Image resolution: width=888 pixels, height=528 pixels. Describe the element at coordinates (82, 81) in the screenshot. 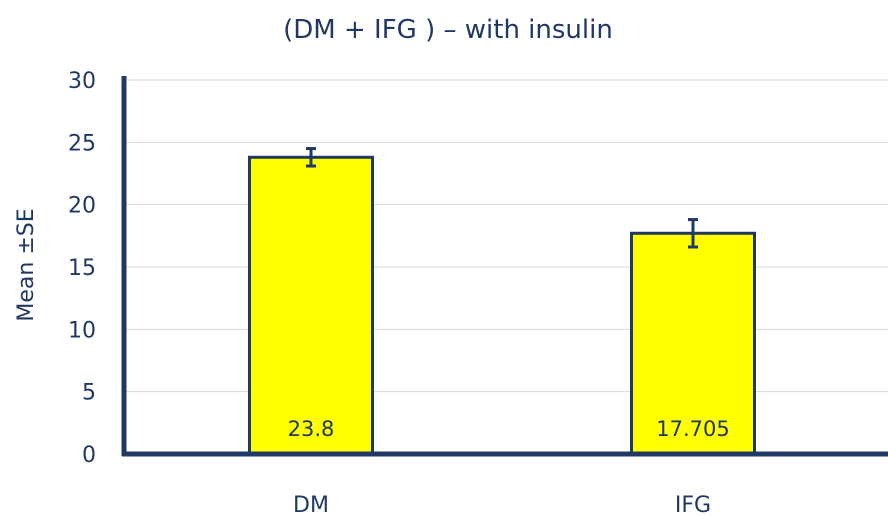

I see `y-tick-label: 30` at that location.